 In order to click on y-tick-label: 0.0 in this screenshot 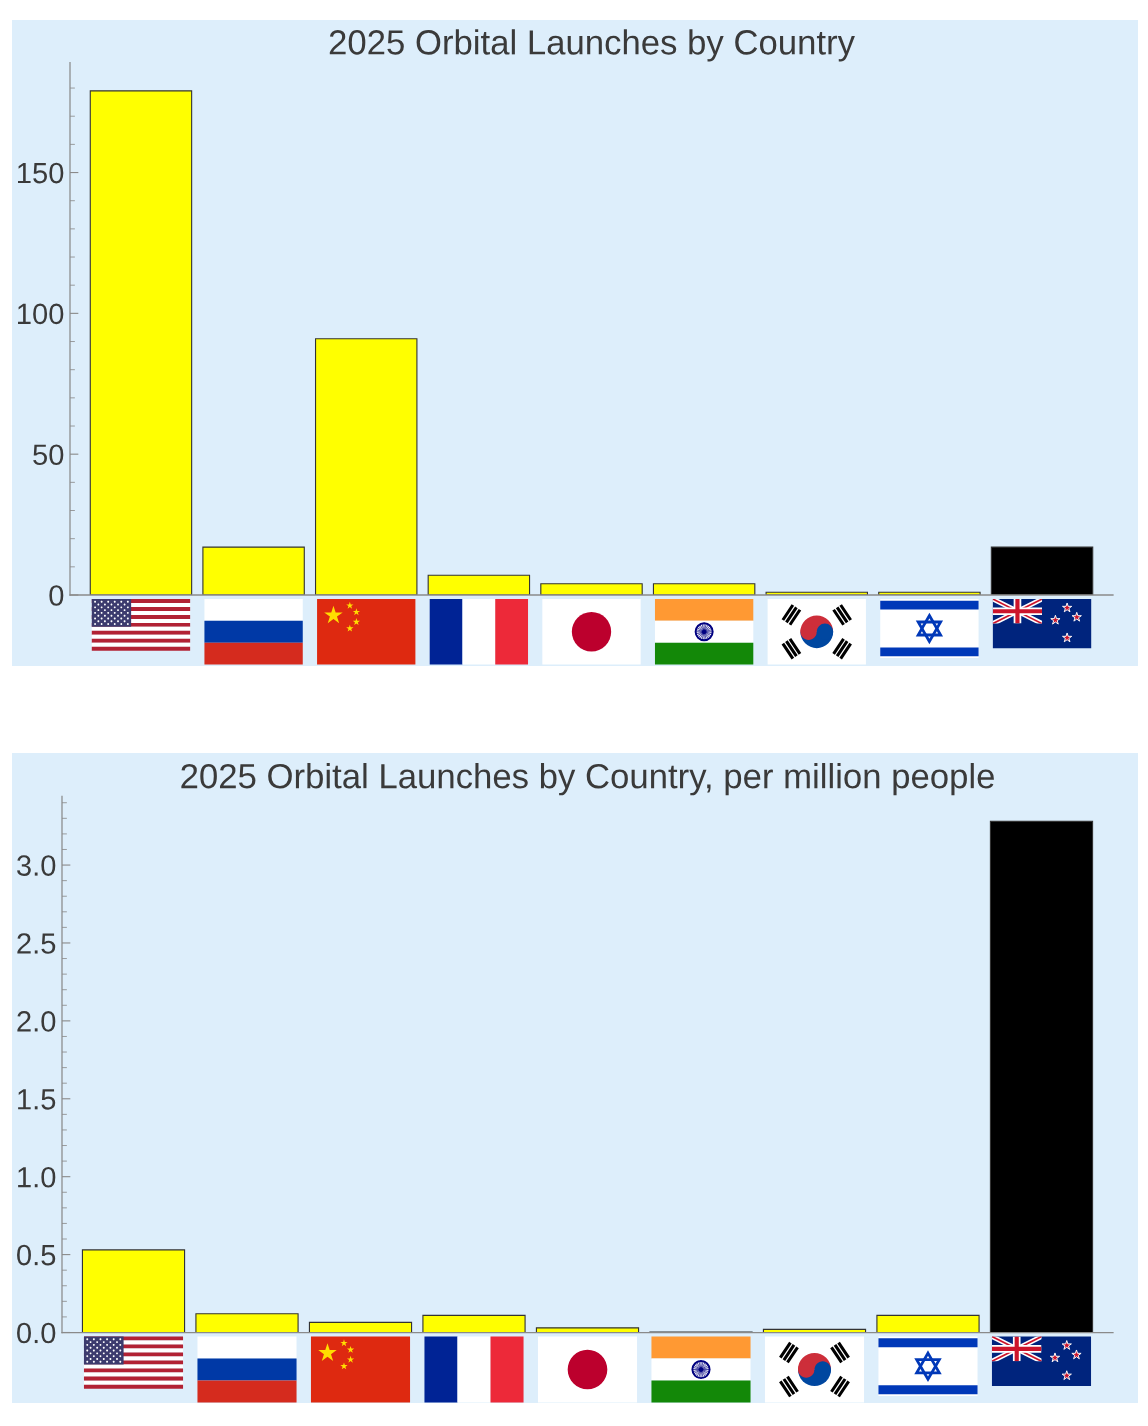, I will do `click(36, 1333)`.